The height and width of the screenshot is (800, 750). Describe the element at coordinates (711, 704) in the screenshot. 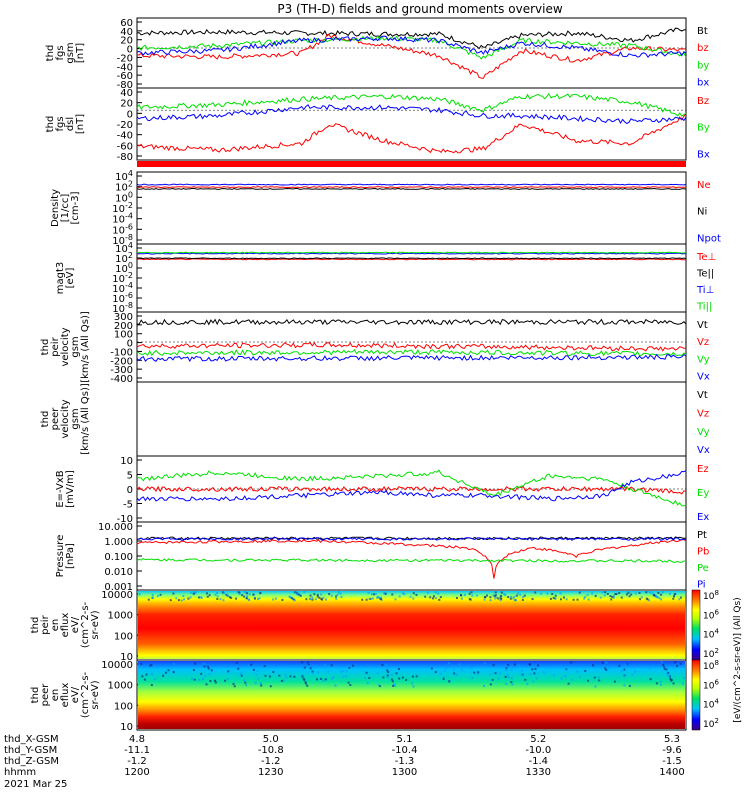

I see `colorbar-tick: 104` at that location.